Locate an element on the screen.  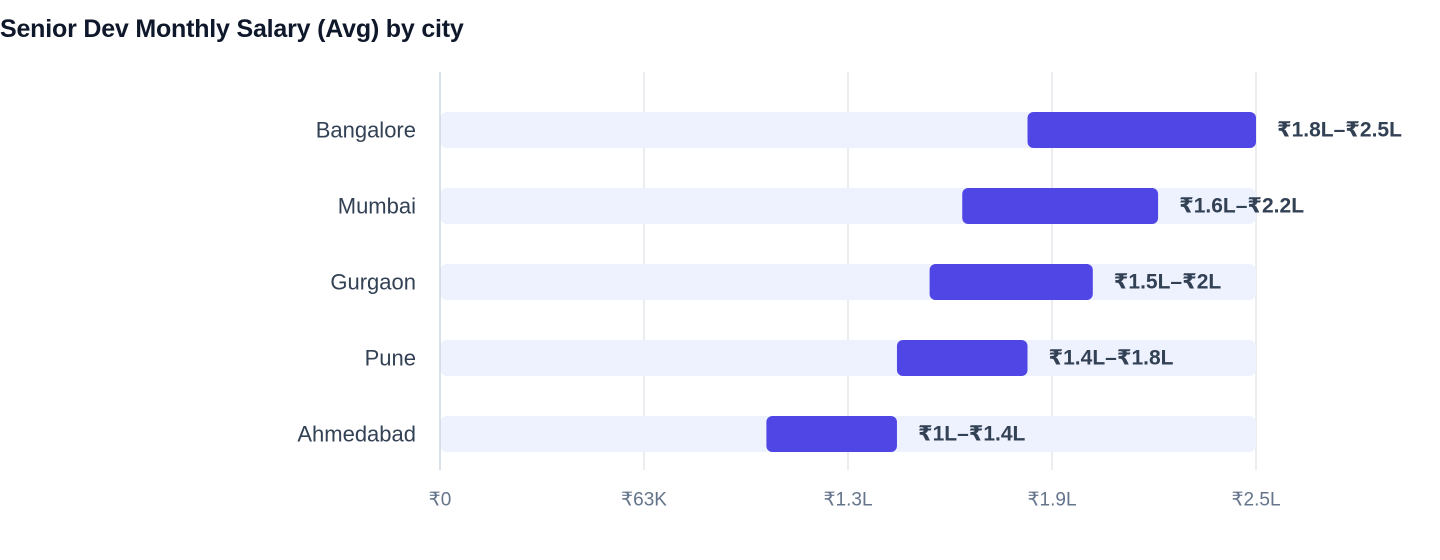
category-label: Pune is located at coordinates (390, 358).